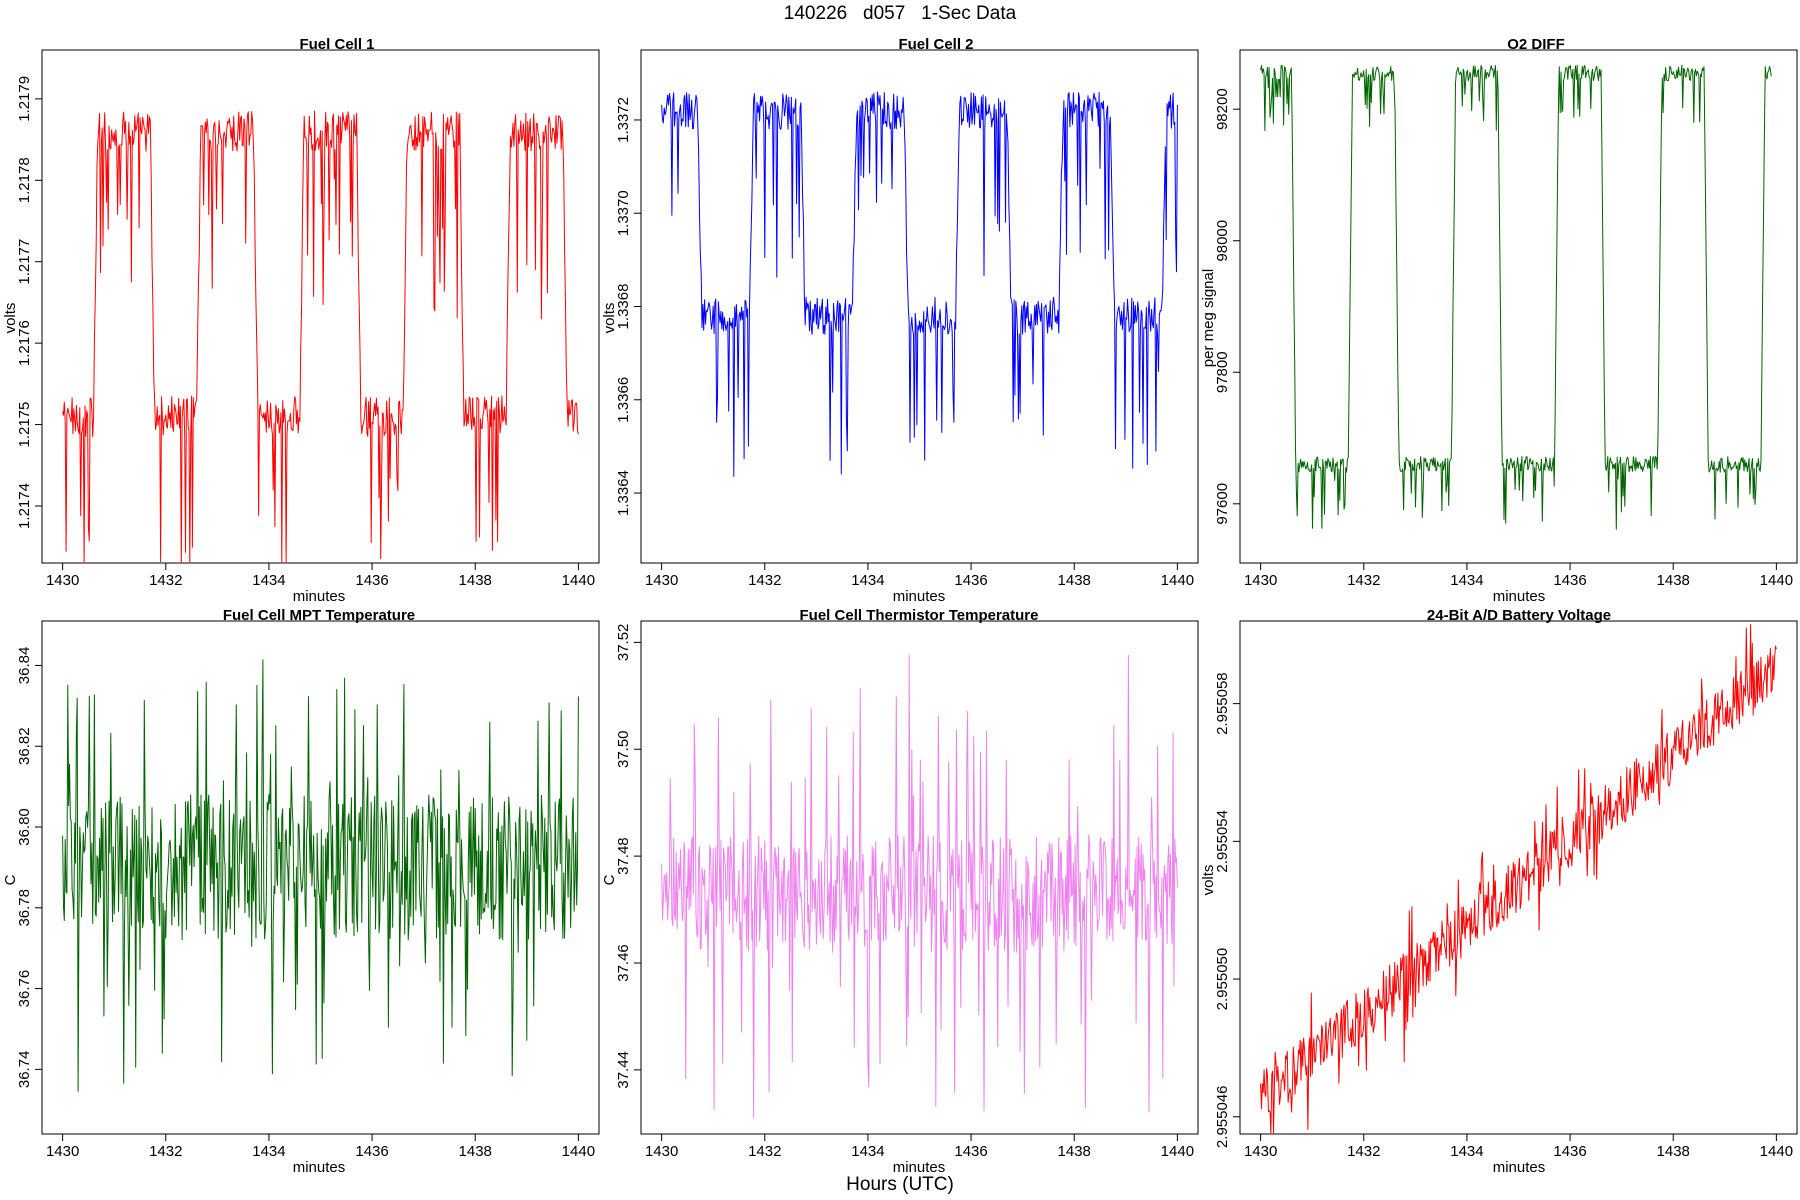 The image size is (1800, 1200). What do you see at coordinates (1222, 109) in the screenshot?
I see `y-tick-label: 98200` at bounding box center [1222, 109].